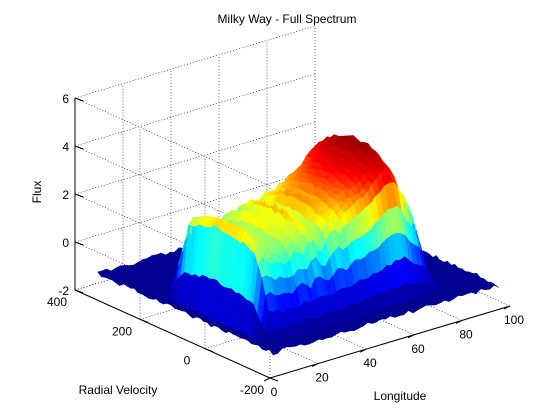 The image size is (560, 420). I want to click on y-tick-label: -200, so click(252, 390).